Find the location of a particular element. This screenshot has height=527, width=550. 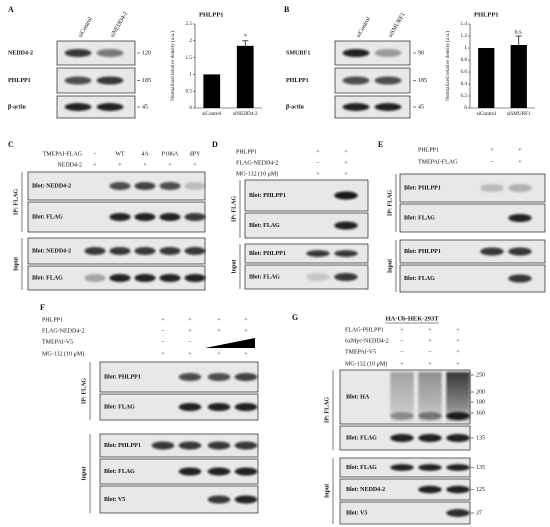

condition-mark: - is located at coordinates (95, 154).